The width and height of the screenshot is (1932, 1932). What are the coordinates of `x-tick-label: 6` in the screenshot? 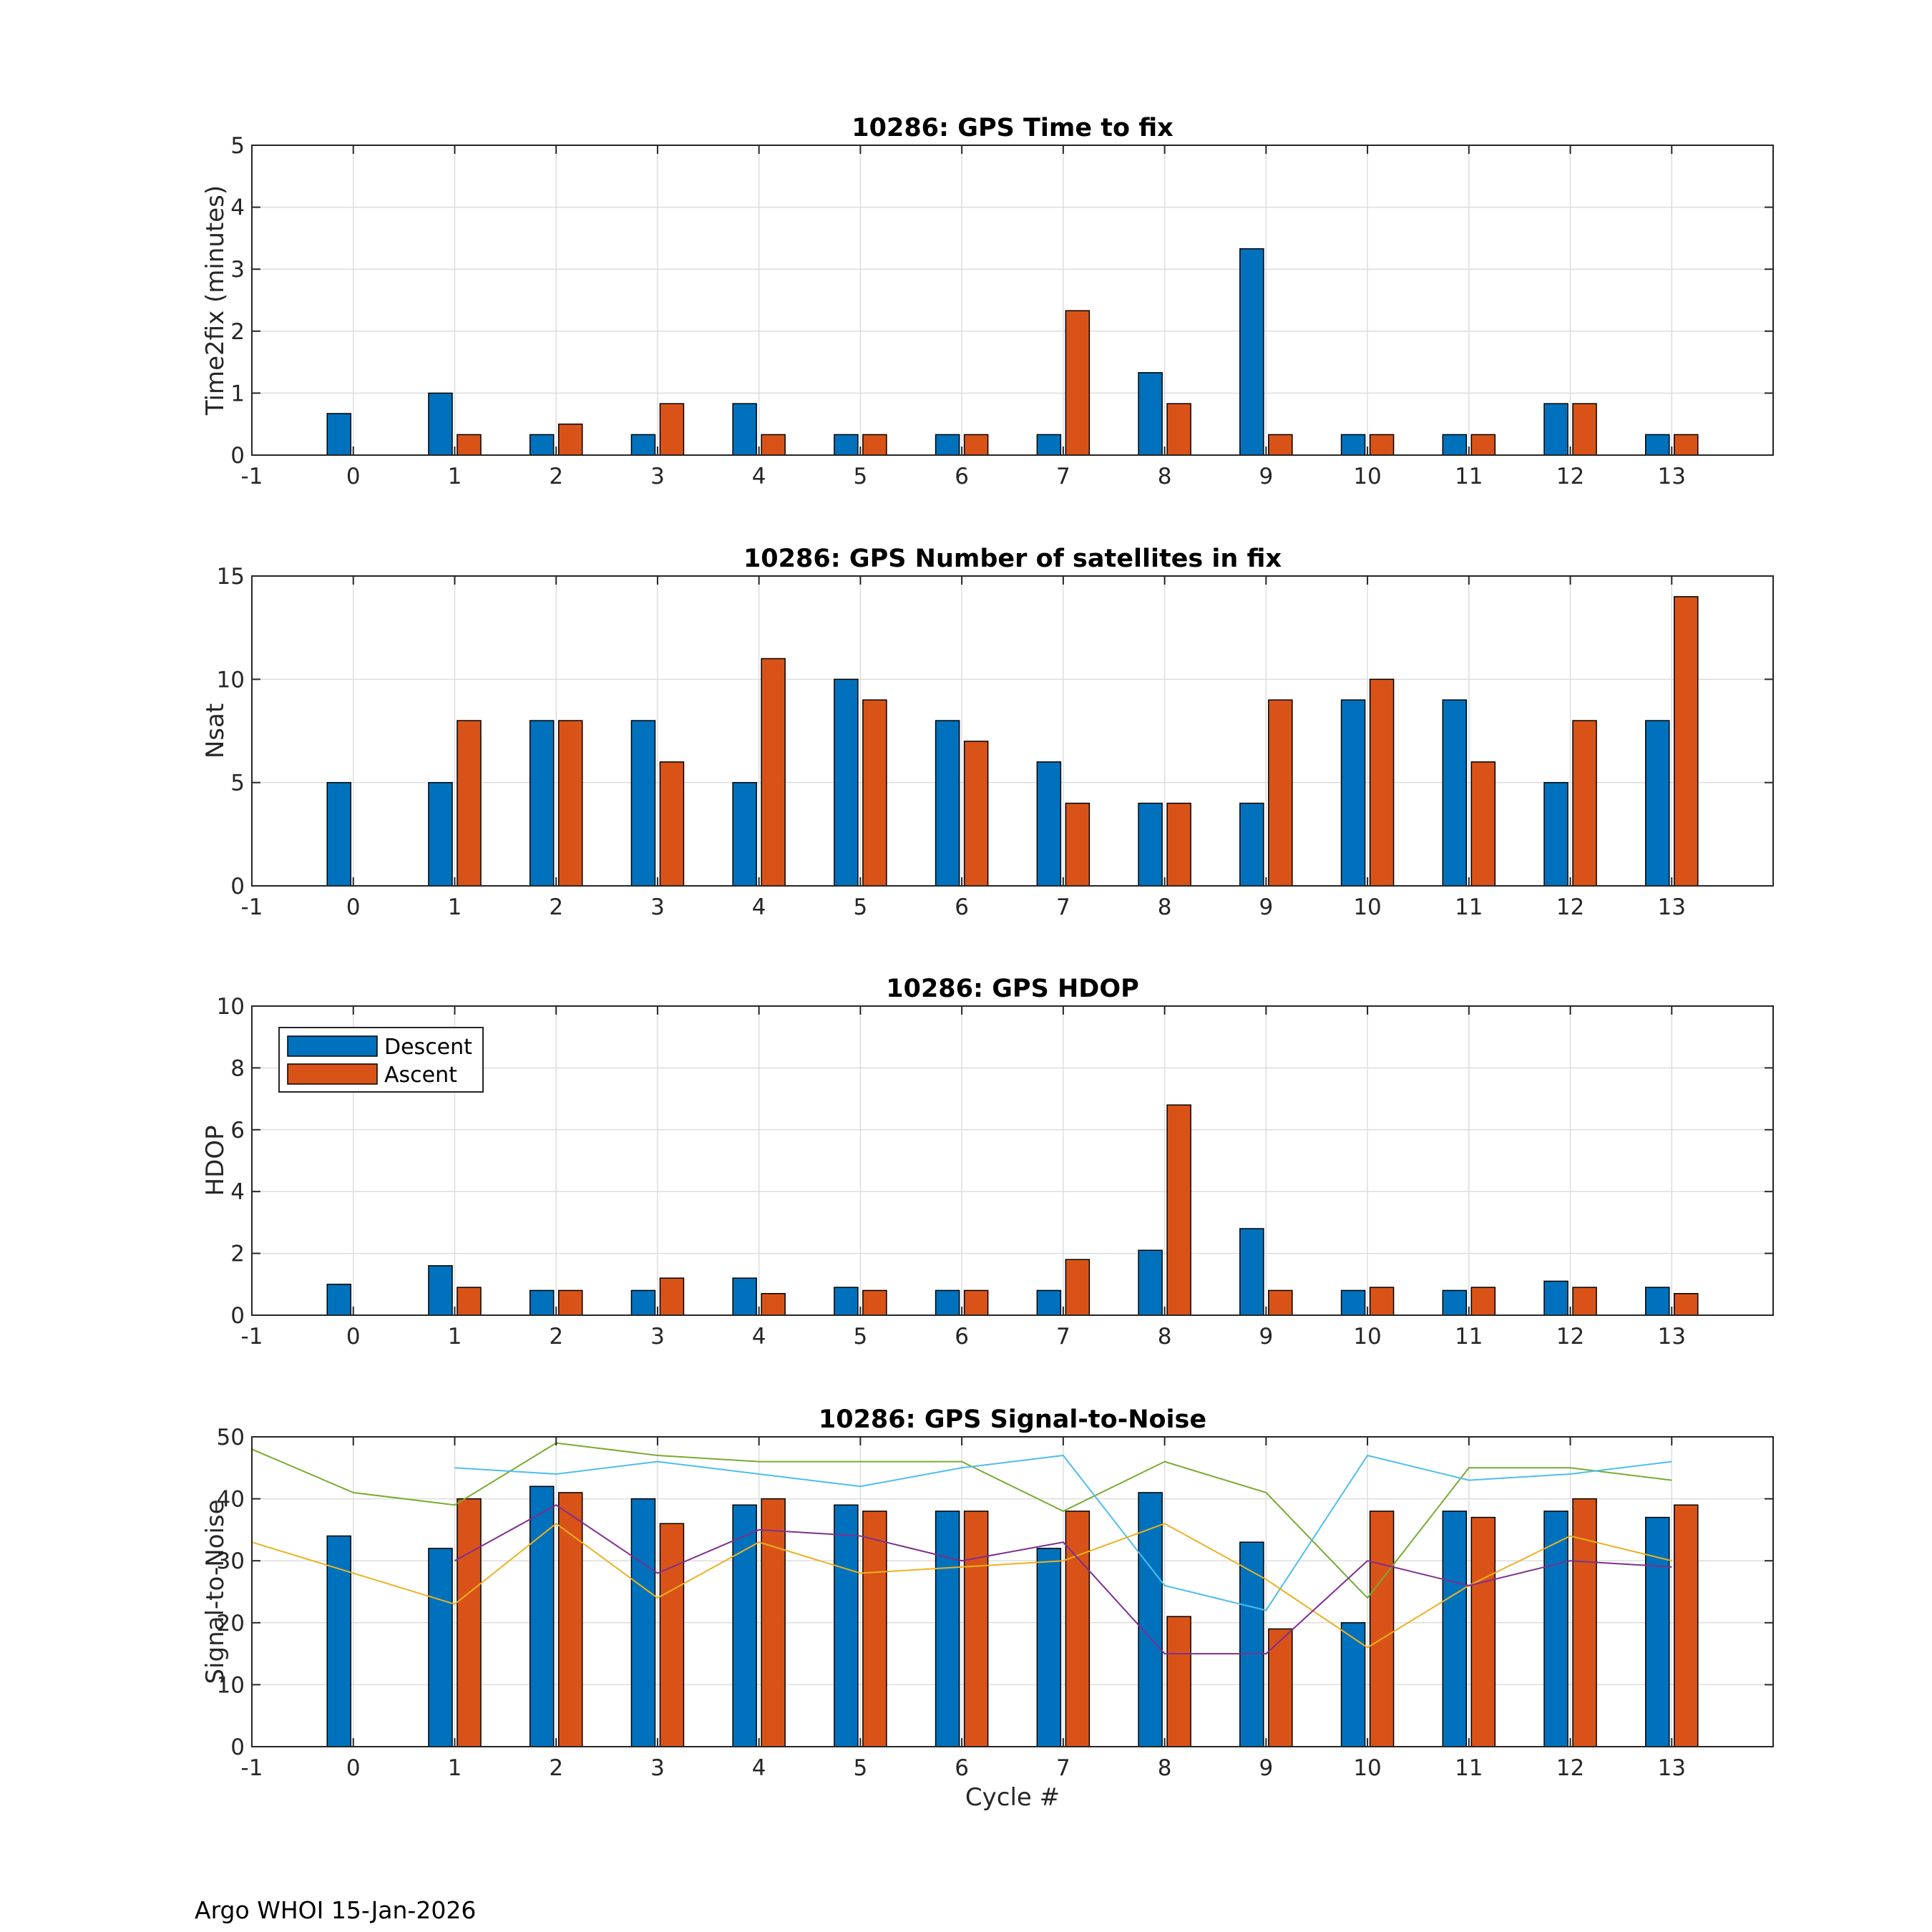 It's located at (962, 1337).